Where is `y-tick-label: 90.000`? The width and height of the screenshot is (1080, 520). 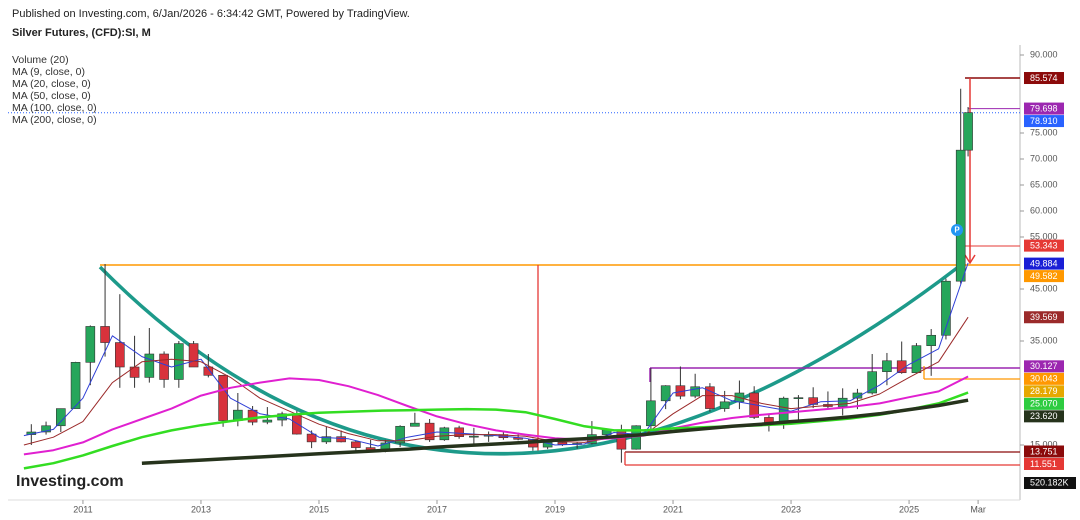
y-tick-label: 90.000 is located at coordinates (1044, 54).